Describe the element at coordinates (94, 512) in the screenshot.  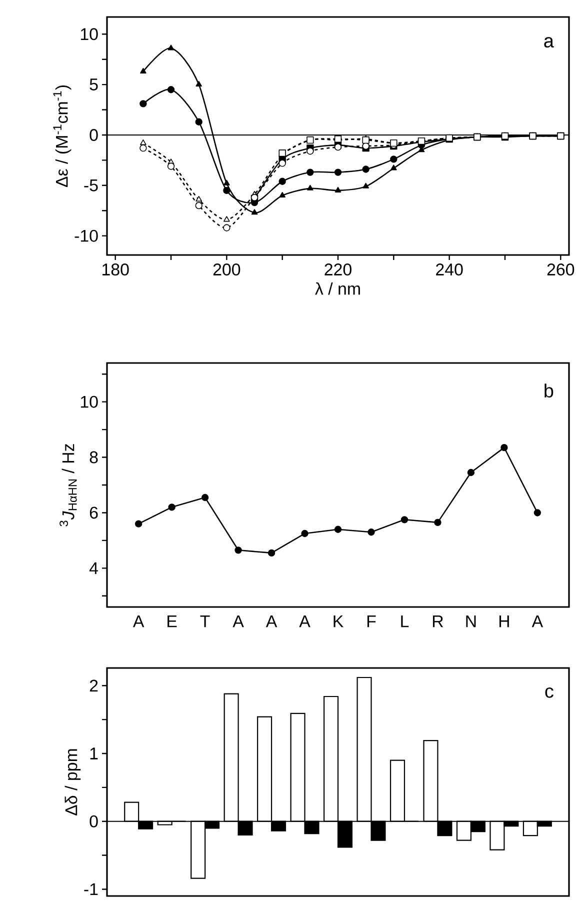
I see `y-tick-label: 6` at that location.